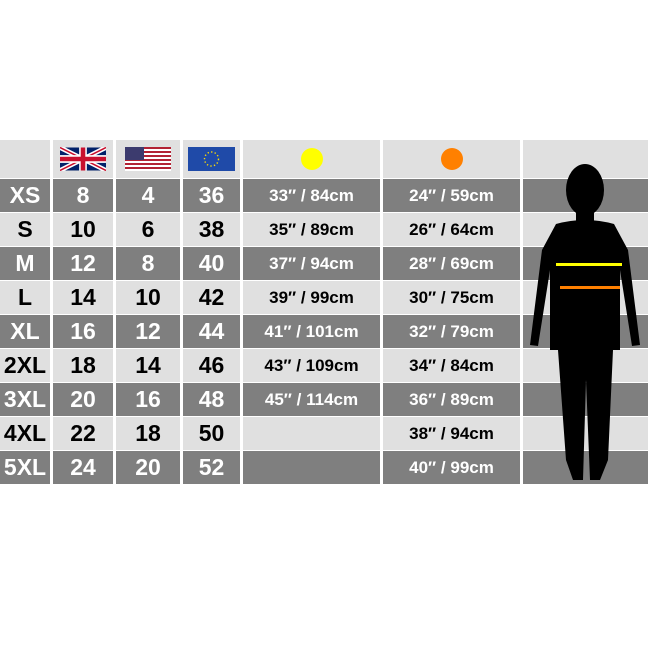  Describe the element at coordinates (451, 331) in the screenshot. I see `waist-measure: 32″ / 79cm` at that location.